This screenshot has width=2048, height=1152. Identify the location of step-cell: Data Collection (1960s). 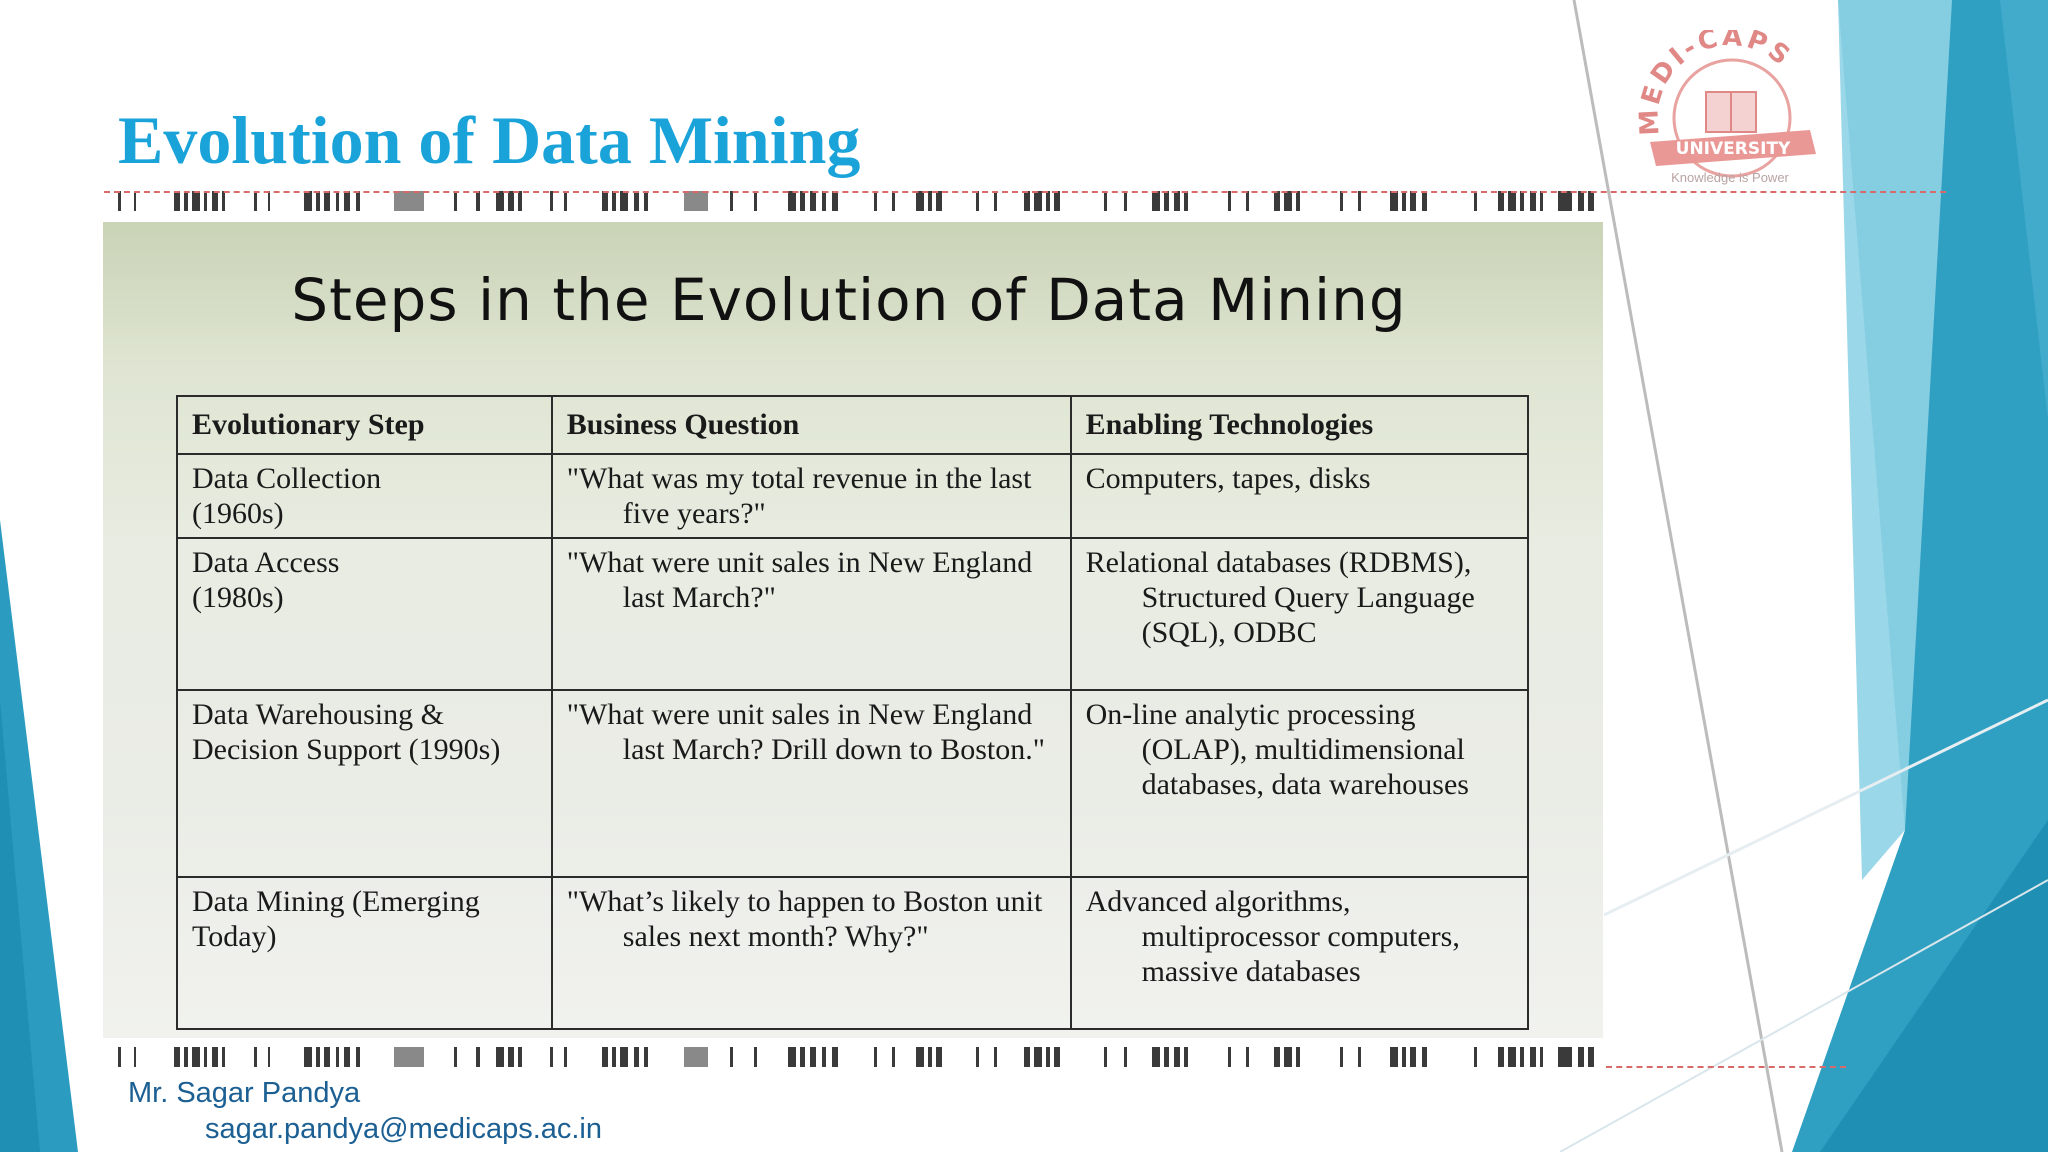
(287, 496).